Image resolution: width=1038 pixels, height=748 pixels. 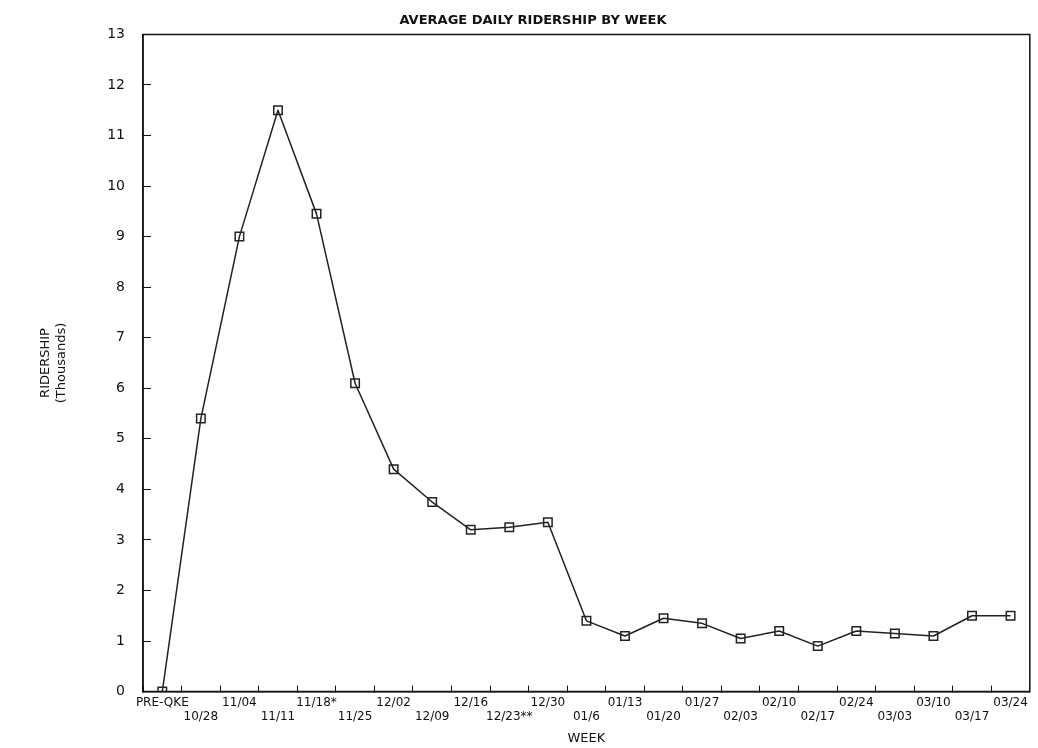 What do you see at coordinates (1010, 701) in the screenshot?
I see `x-tick-label: 03/24` at bounding box center [1010, 701].